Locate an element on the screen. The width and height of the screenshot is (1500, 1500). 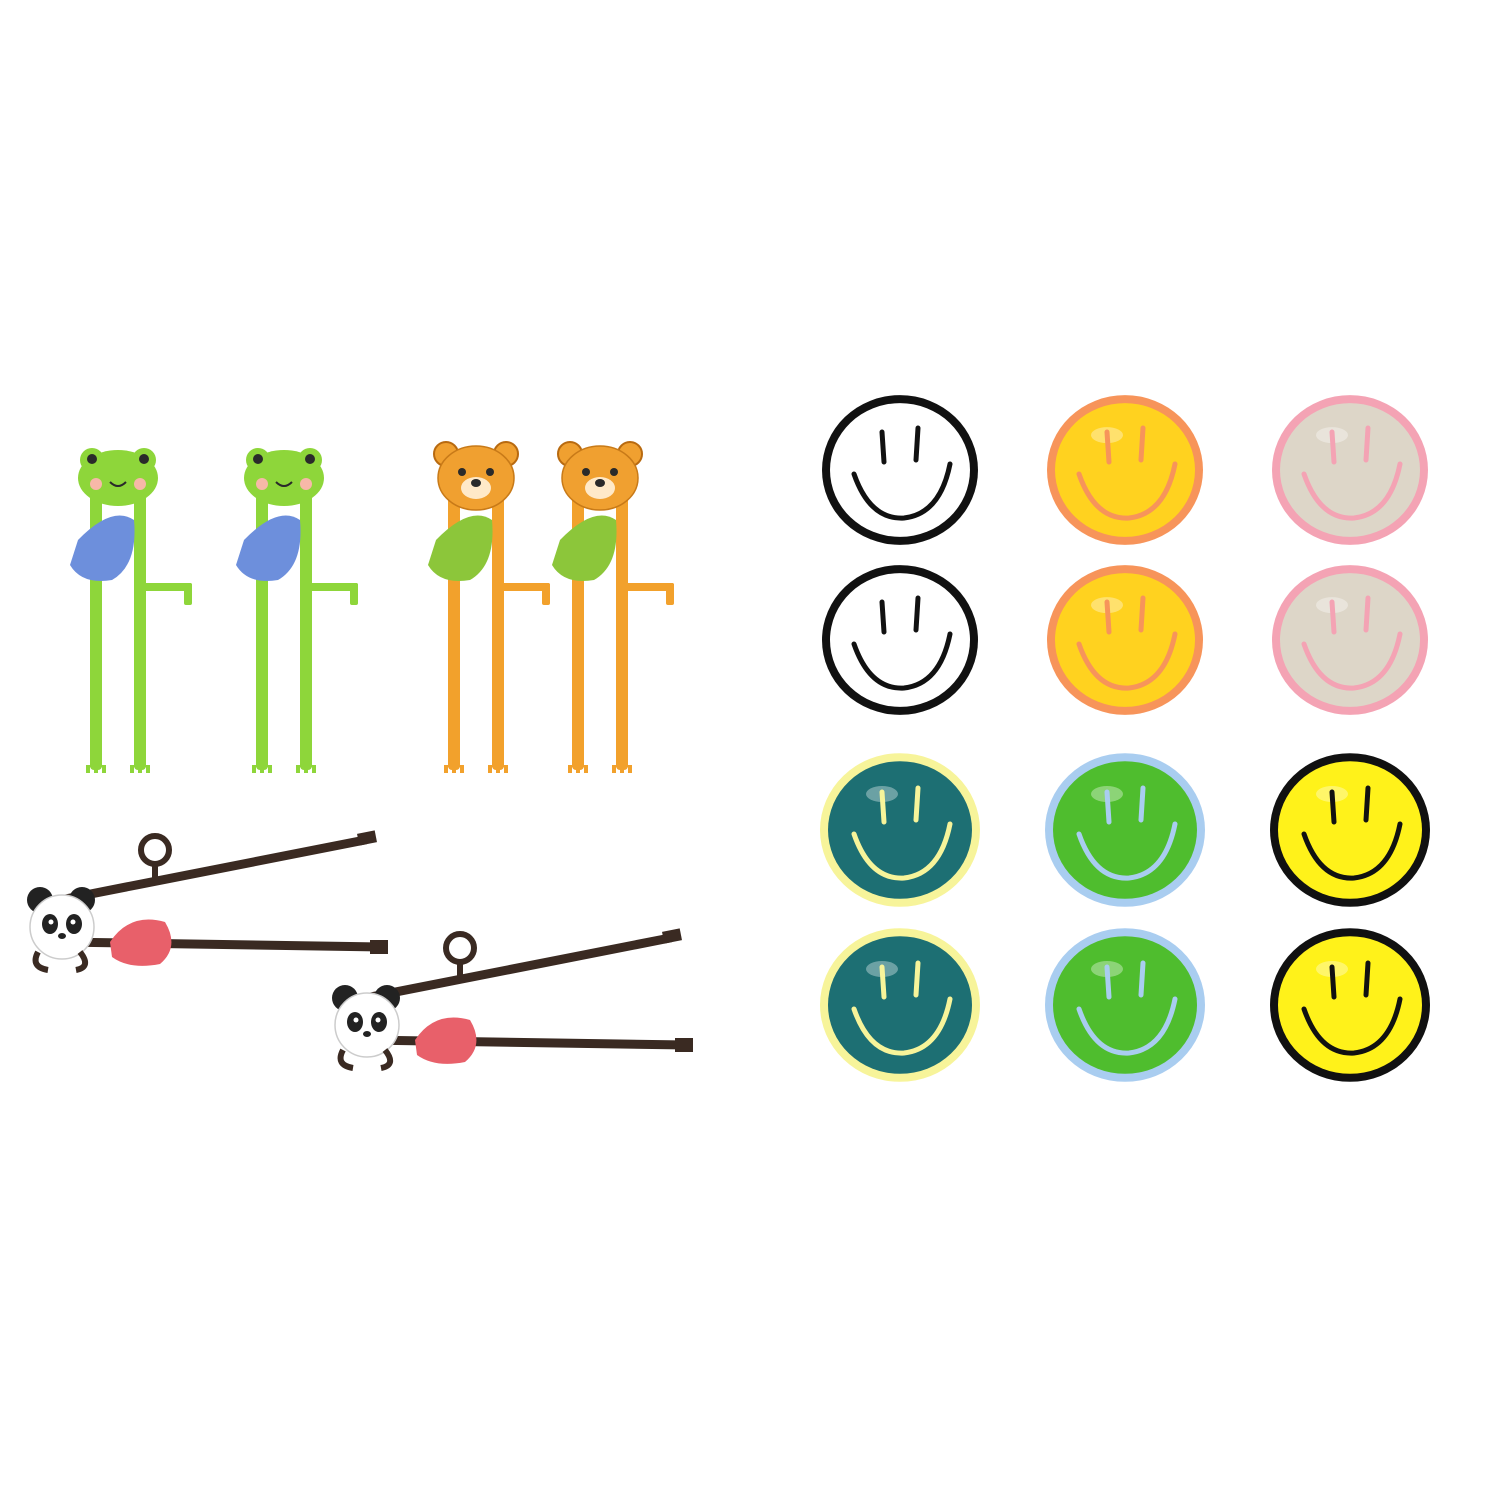
frog-chopstick-pair is located at coordinates (297, 610).